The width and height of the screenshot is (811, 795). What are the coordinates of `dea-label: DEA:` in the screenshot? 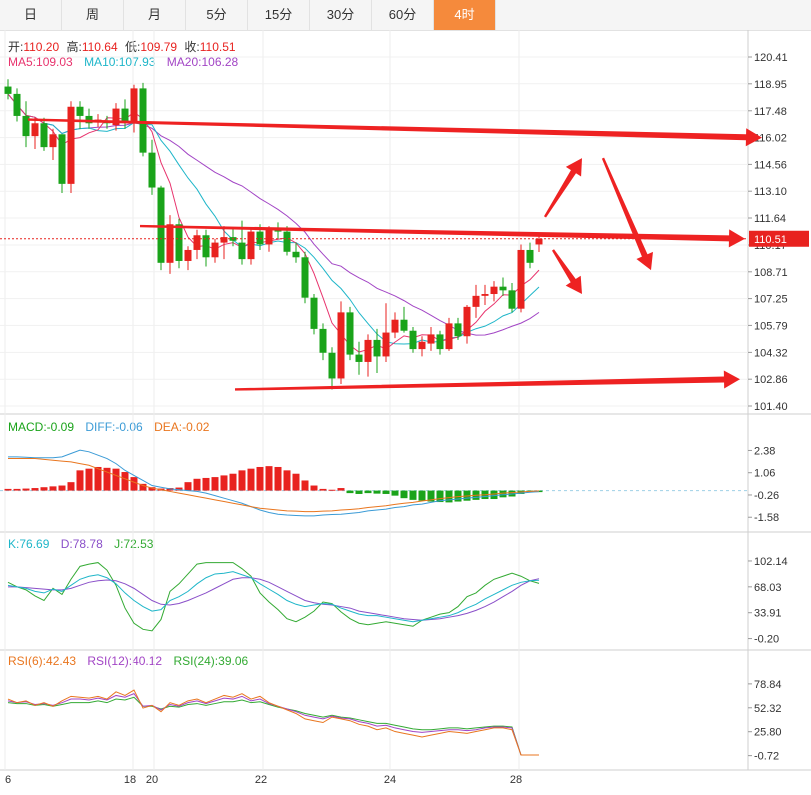 It's located at (168, 427).